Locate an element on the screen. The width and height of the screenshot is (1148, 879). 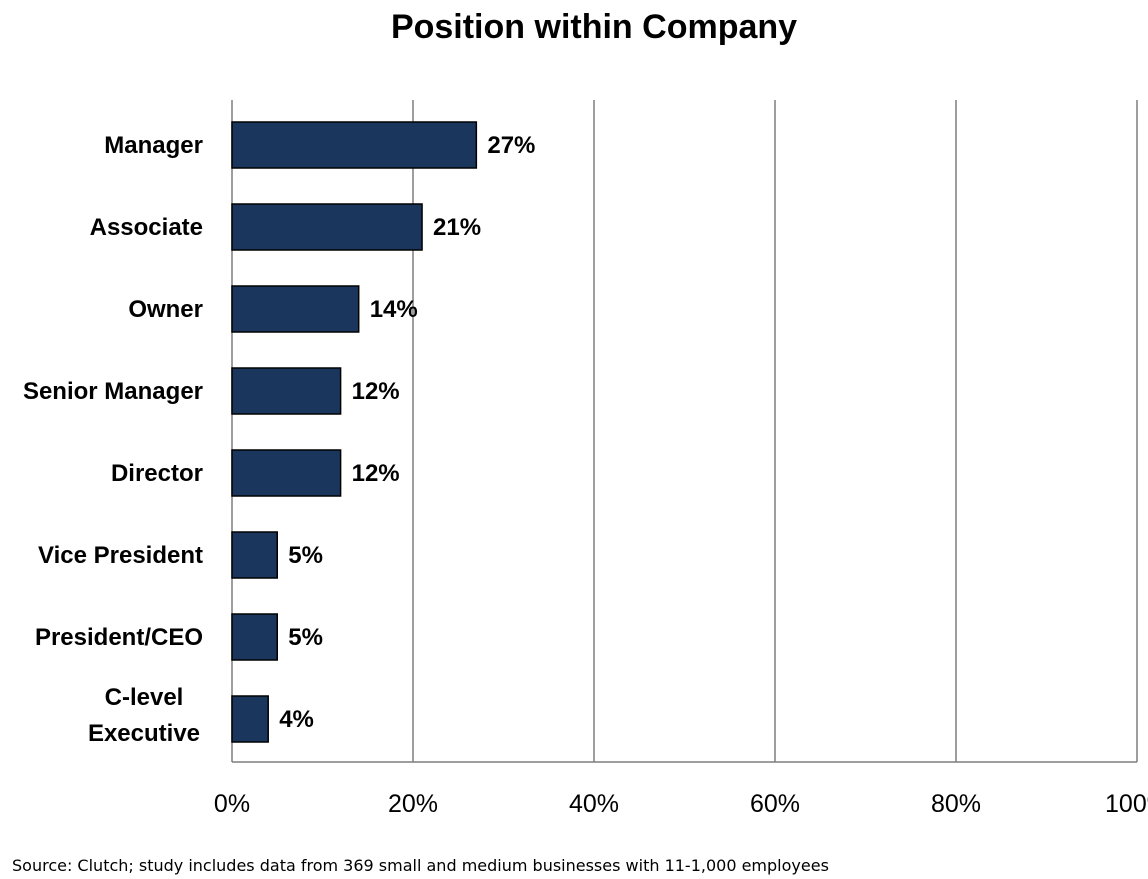
y-tick-label: Executive is located at coordinates (144, 733).